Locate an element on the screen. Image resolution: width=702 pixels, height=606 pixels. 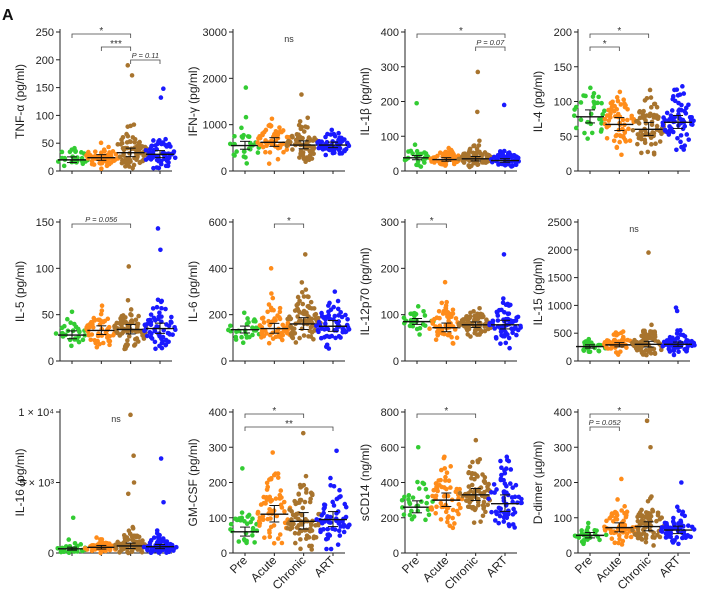
significance-label: P = 0.056 is located at coordinates (101, 219).